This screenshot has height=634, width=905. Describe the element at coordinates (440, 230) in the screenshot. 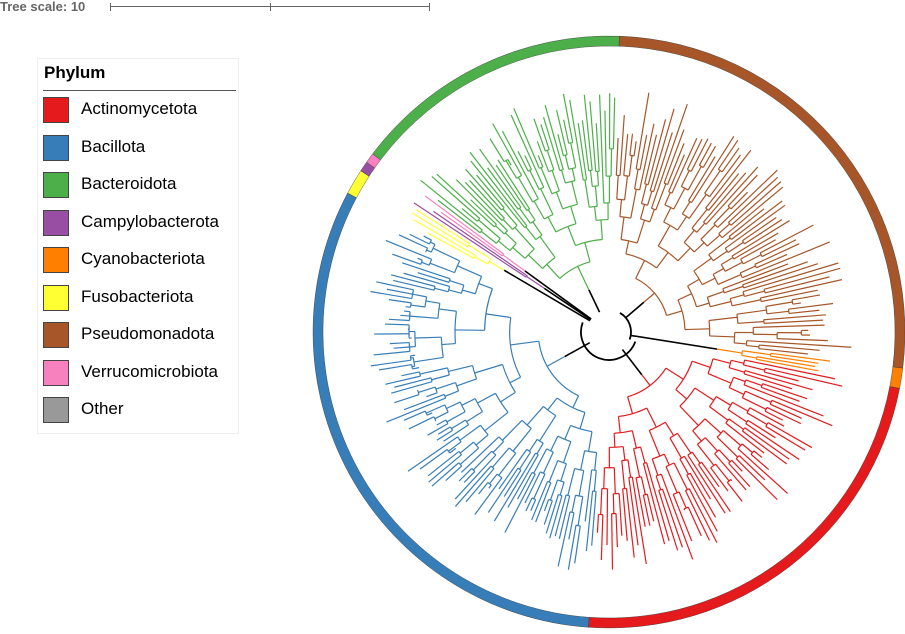

I see `clade-fusobacteriota-leaf` at that location.